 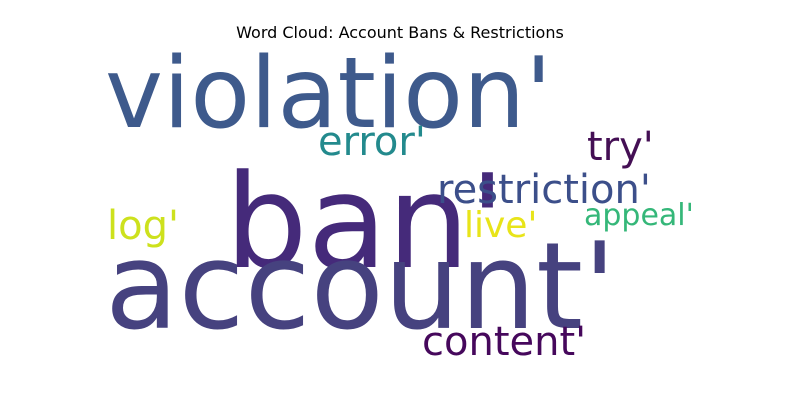 What do you see at coordinates (639, 215) in the screenshot?
I see `word-appeal: appeal'` at bounding box center [639, 215].